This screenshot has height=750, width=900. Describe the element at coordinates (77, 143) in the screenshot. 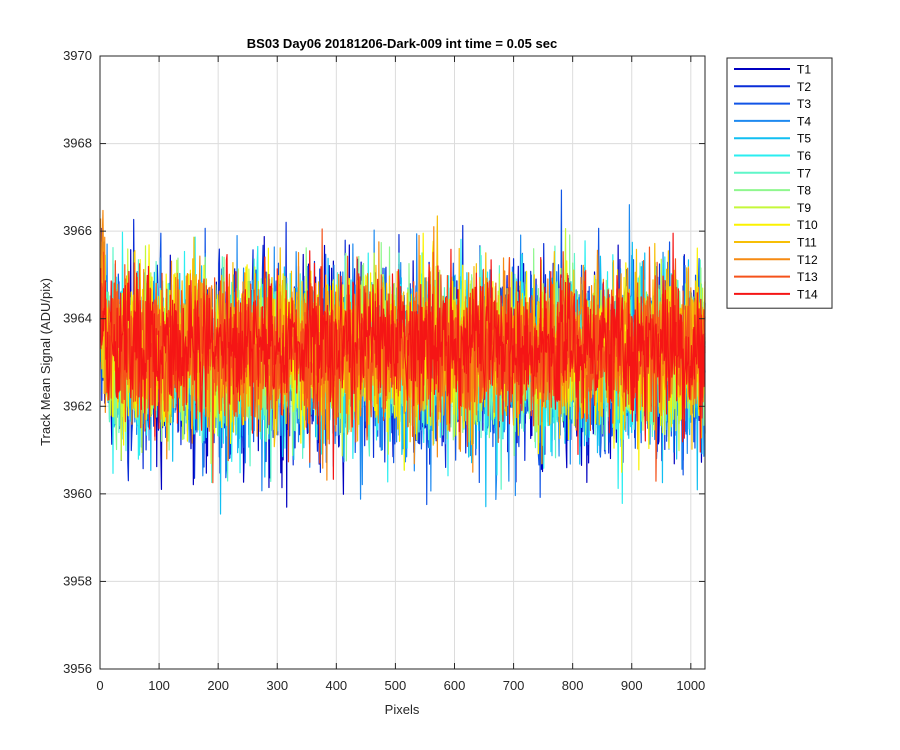

I see `y-tick-label: 3968` at that location.